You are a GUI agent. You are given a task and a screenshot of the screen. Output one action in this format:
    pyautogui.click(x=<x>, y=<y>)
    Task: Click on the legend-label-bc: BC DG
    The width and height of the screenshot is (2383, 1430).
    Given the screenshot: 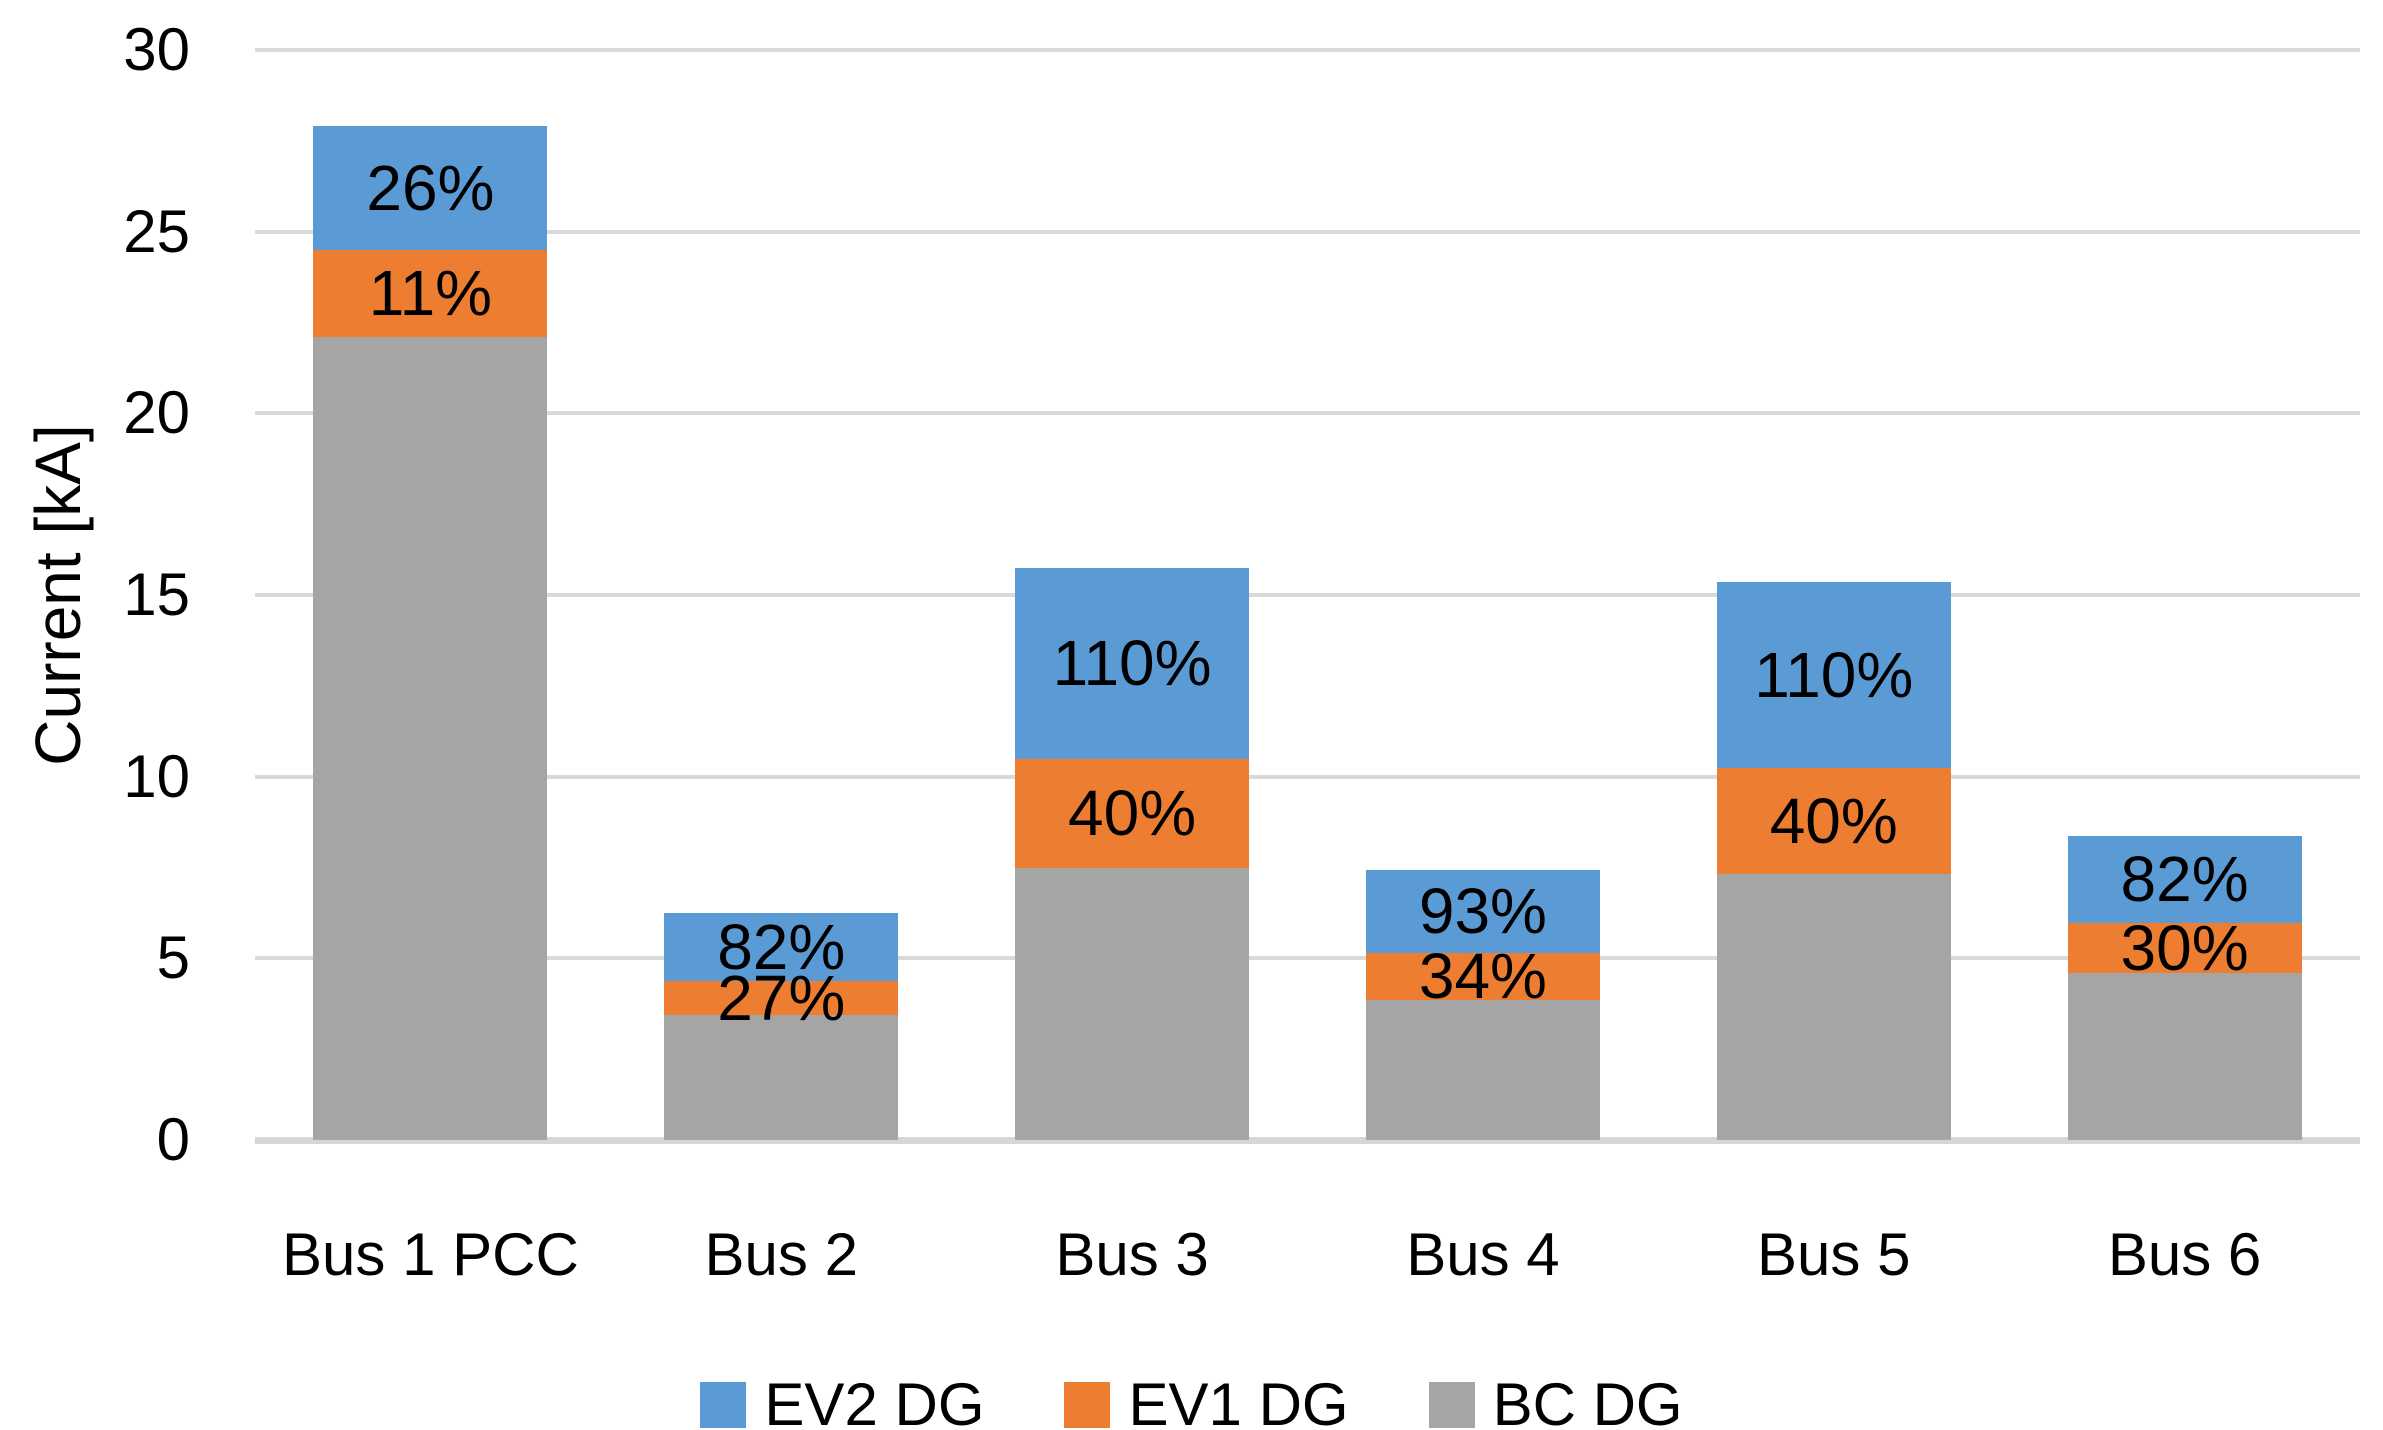 What is the action you would take?
    pyautogui.click(x=1587, y=1400)
    